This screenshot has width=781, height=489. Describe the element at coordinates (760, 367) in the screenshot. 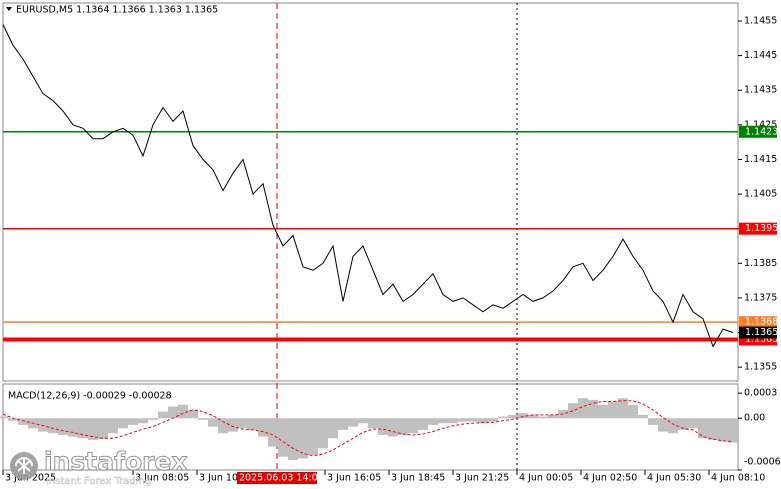

I see `y-tick-label: 1.1355` at that location.